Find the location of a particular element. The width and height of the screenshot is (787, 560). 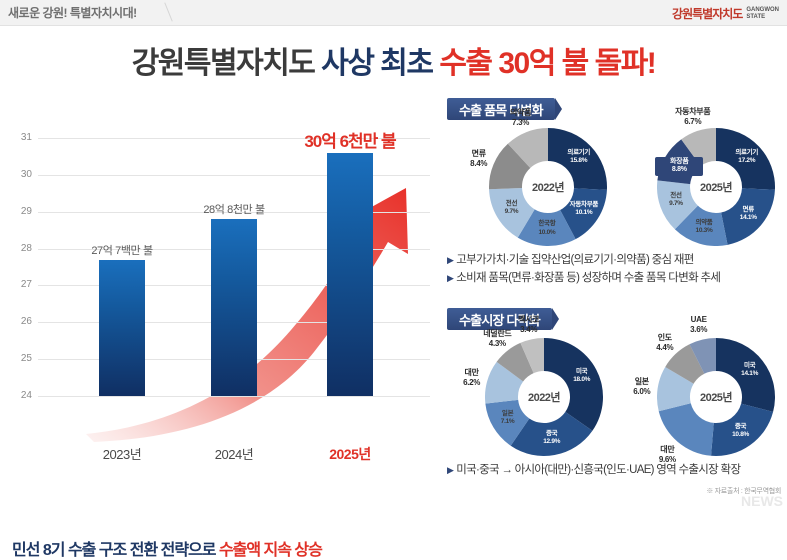

donut-slice-name: 의약품 is located at coordinates (704, 222).